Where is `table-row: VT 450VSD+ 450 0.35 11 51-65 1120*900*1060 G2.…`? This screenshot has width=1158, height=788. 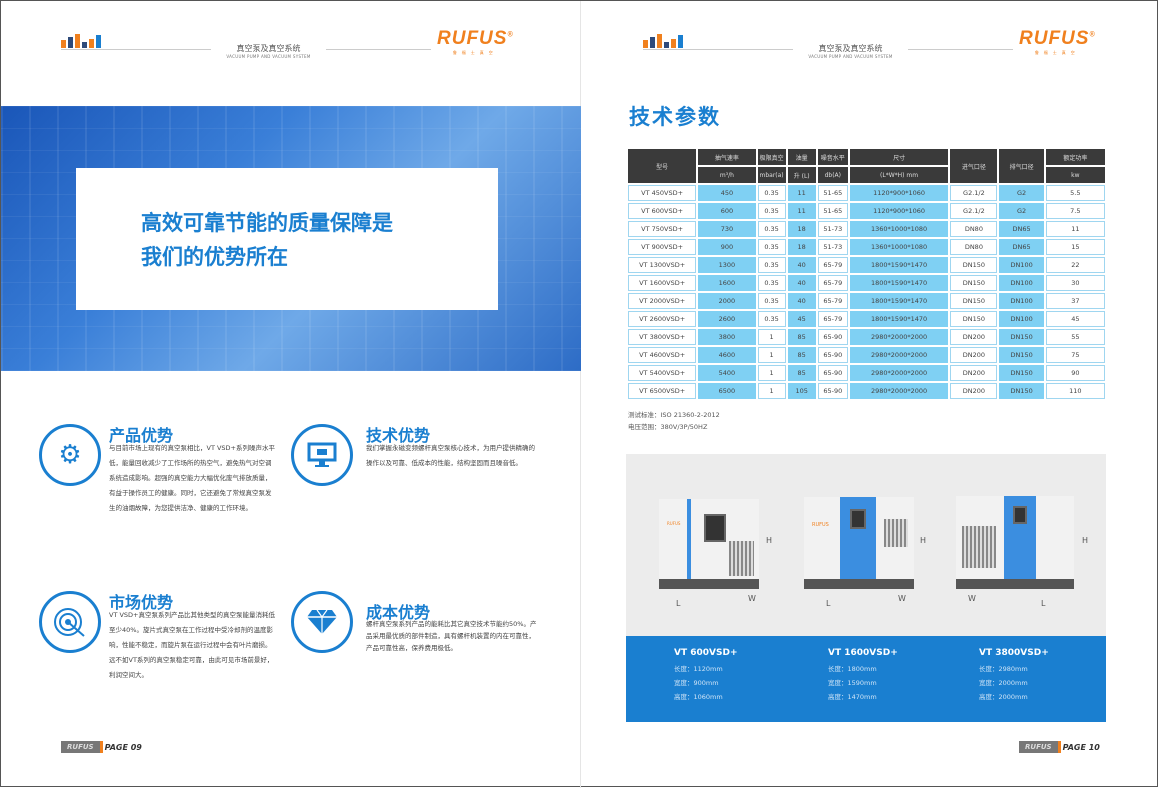
table-row: VT 450VSD+ 450 0.35 11 51-65 1120*900*1060 G2.… is located at coordinates (866, 193).